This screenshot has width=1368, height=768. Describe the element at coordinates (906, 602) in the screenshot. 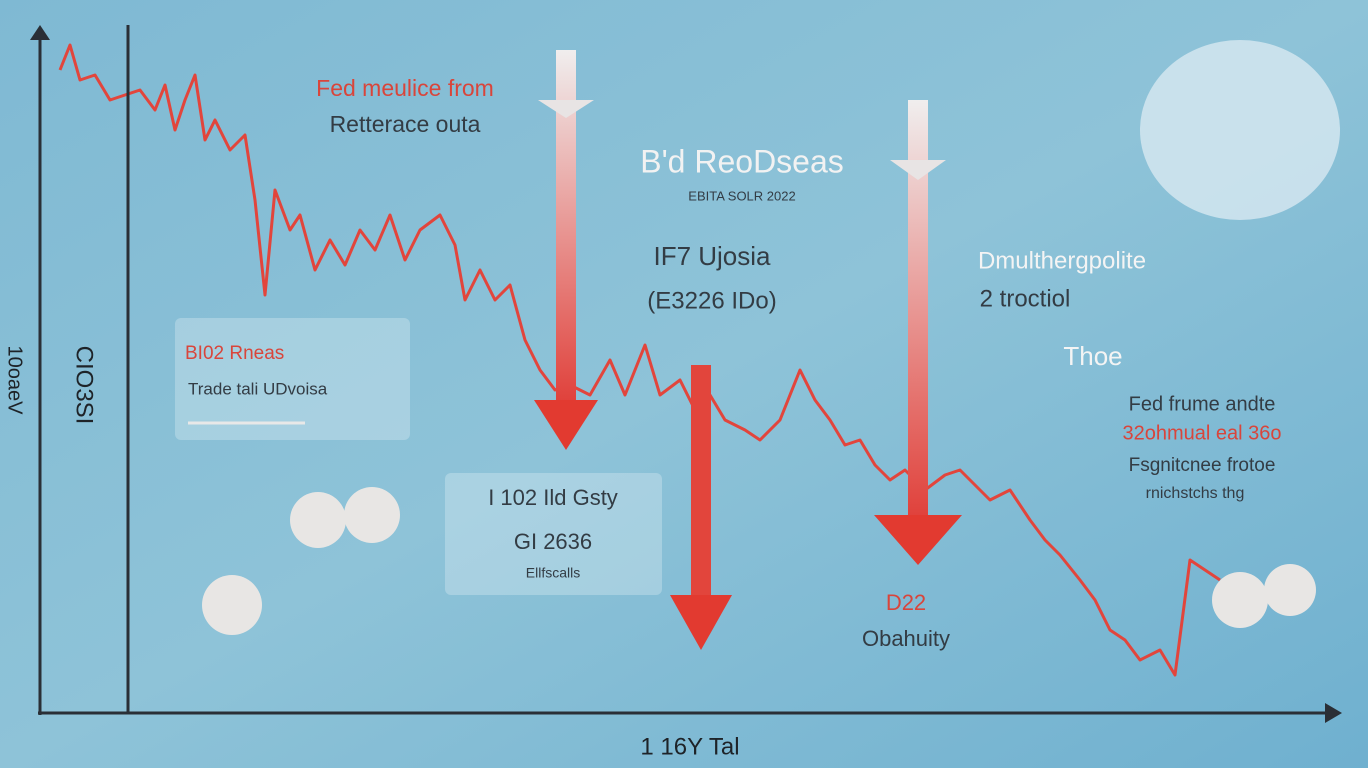

I see `bottom-line: D22` at that location.